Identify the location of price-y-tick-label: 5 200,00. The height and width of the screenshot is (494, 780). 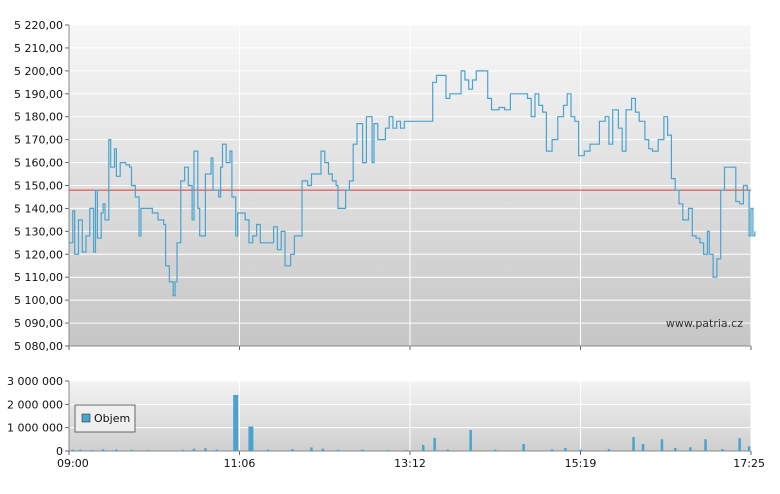
(38, 71).